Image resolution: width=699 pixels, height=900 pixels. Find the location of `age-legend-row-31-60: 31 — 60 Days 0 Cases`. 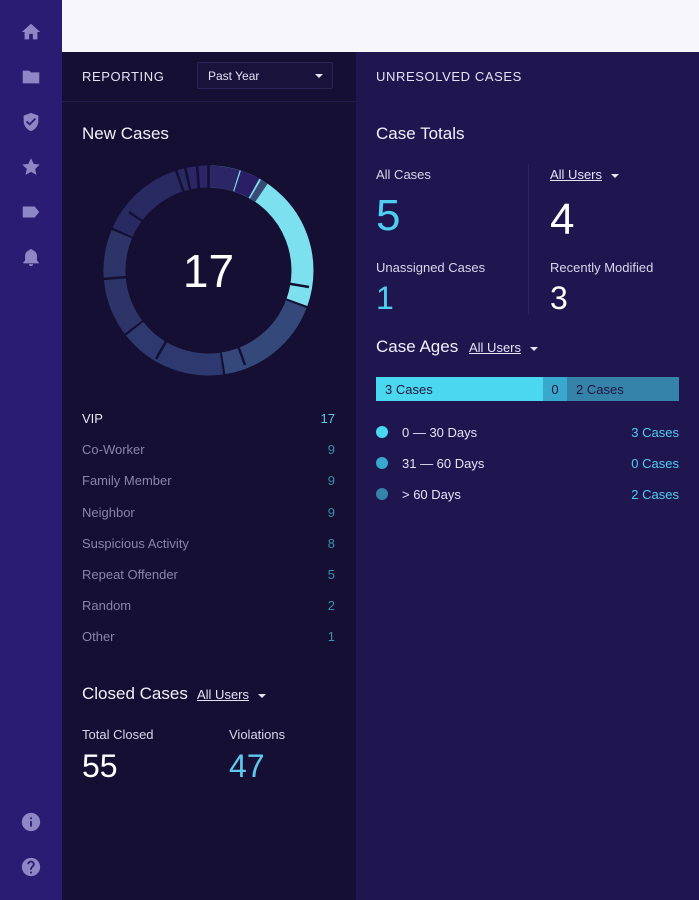

age-legend-row-31-60: 31 — 60 Days 0 Cases is located at coordinates (527, 463).